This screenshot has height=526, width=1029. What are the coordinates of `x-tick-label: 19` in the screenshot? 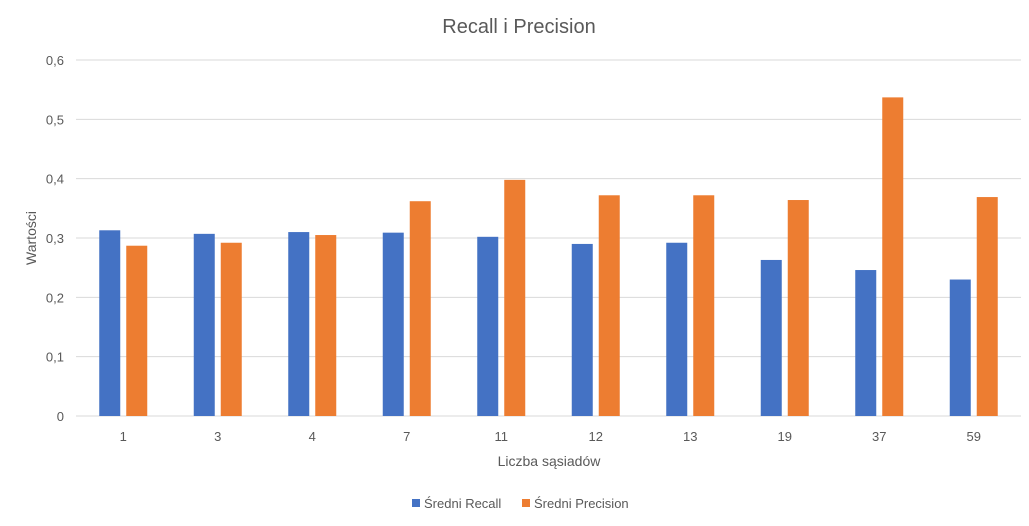 It's located at (785, 436).